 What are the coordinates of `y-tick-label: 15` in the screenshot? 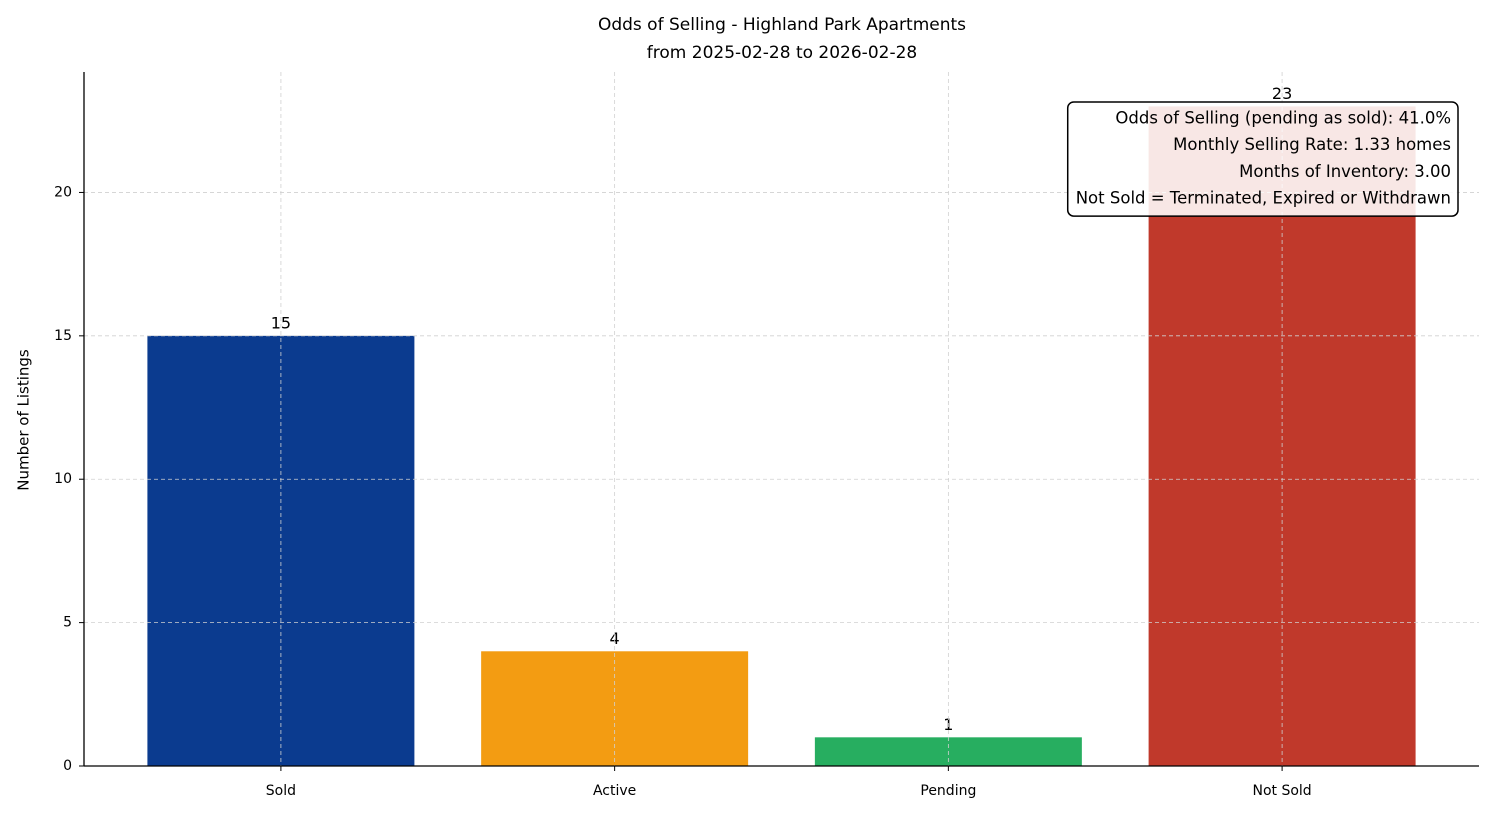 It's located at (63, 336).